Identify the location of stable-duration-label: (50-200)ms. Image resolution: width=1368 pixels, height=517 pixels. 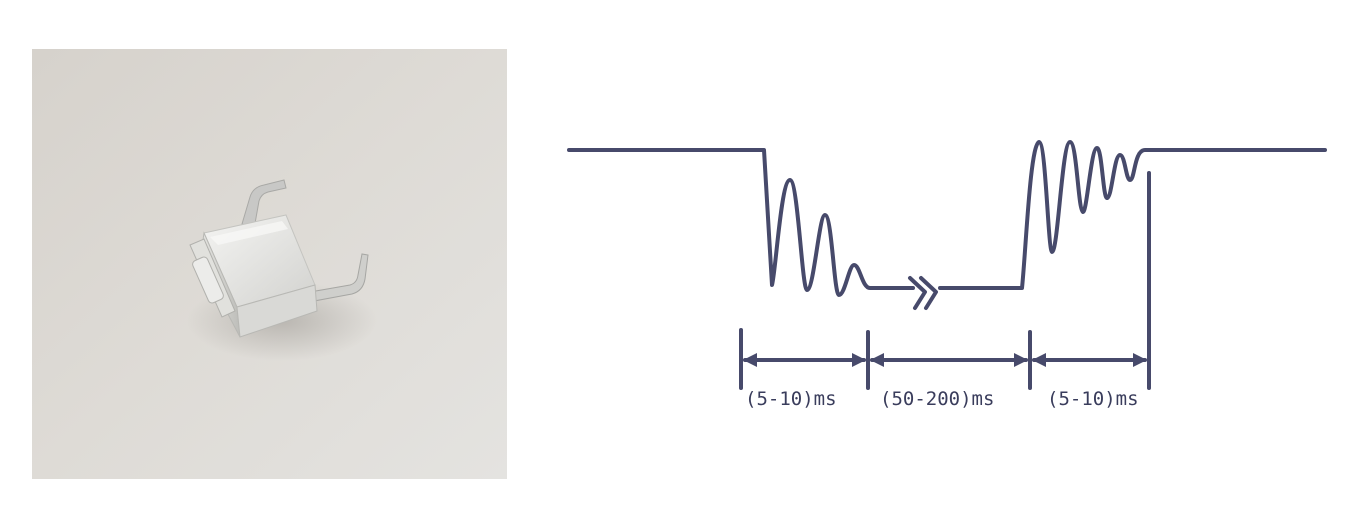
(937, 399).